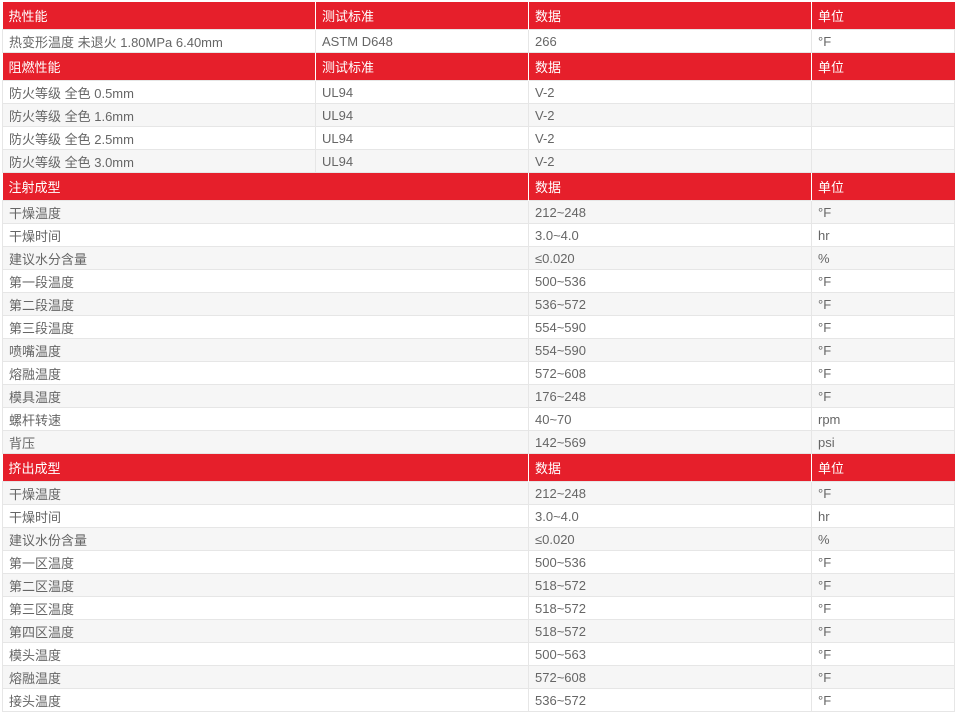  I want to click on table-row: 第三段温度 554~590 °F, so click(478, 327).